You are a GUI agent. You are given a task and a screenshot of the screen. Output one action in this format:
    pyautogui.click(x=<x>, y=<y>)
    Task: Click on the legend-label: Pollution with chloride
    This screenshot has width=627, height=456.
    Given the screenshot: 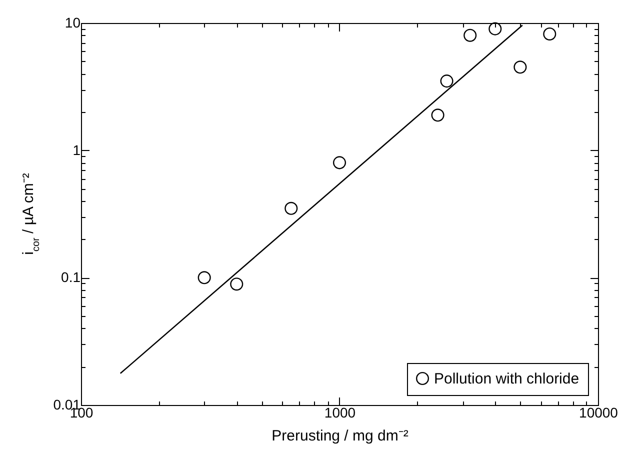 What is the action you would take?
    pyautogui.click(x=507, y=379)
    